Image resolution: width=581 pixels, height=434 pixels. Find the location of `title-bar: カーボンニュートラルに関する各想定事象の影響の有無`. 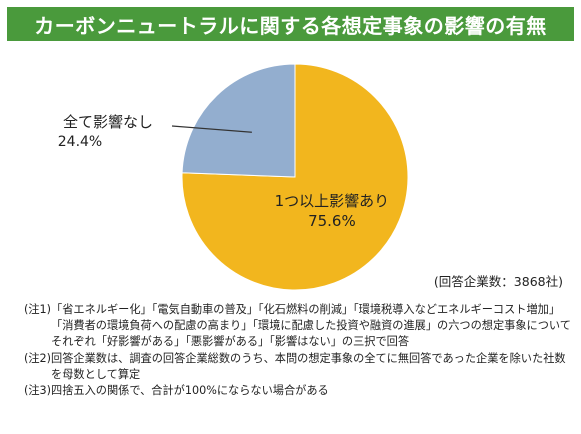

title-bar: カーボンニュートラルに関する各想定事象の影響の有無 is located at coordinates (290, 24).